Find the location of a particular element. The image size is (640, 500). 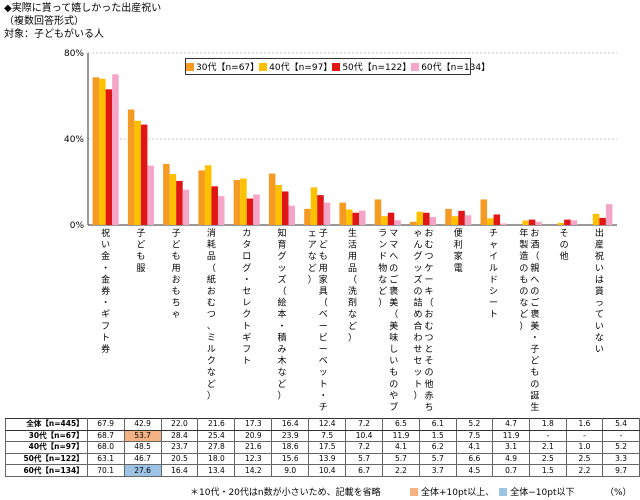

x-tick-label: カタログ・セレクトギフト is located at coordinates (246, 297).